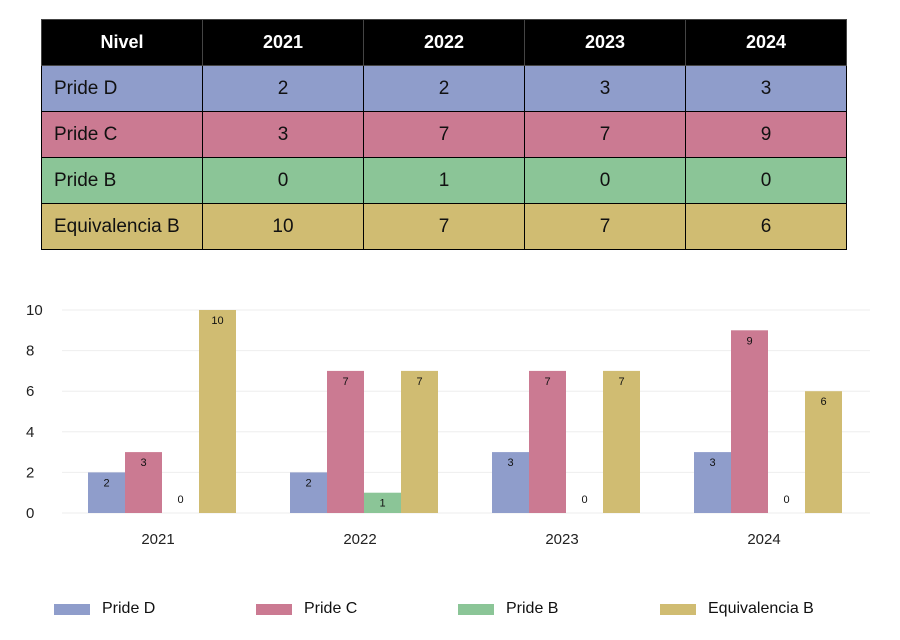 Image resolution: width=900 pixels, height=640 pixels. Describe the element at coordinates (283, 42) in the screenshot. I see `header-cell: 2021` at that location.